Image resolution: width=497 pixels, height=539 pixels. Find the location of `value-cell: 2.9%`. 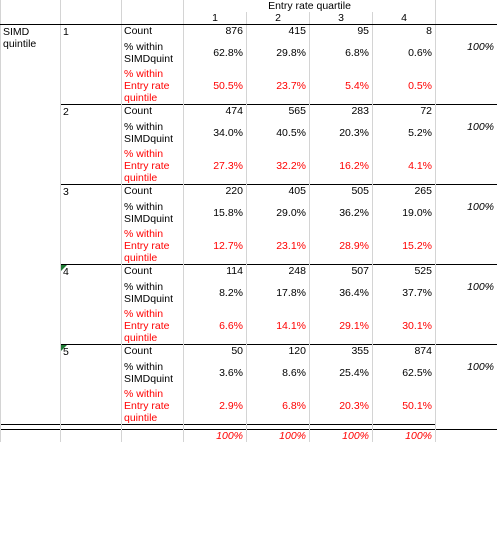

value-cell: 2.9% is located at coordinates (215, 406).